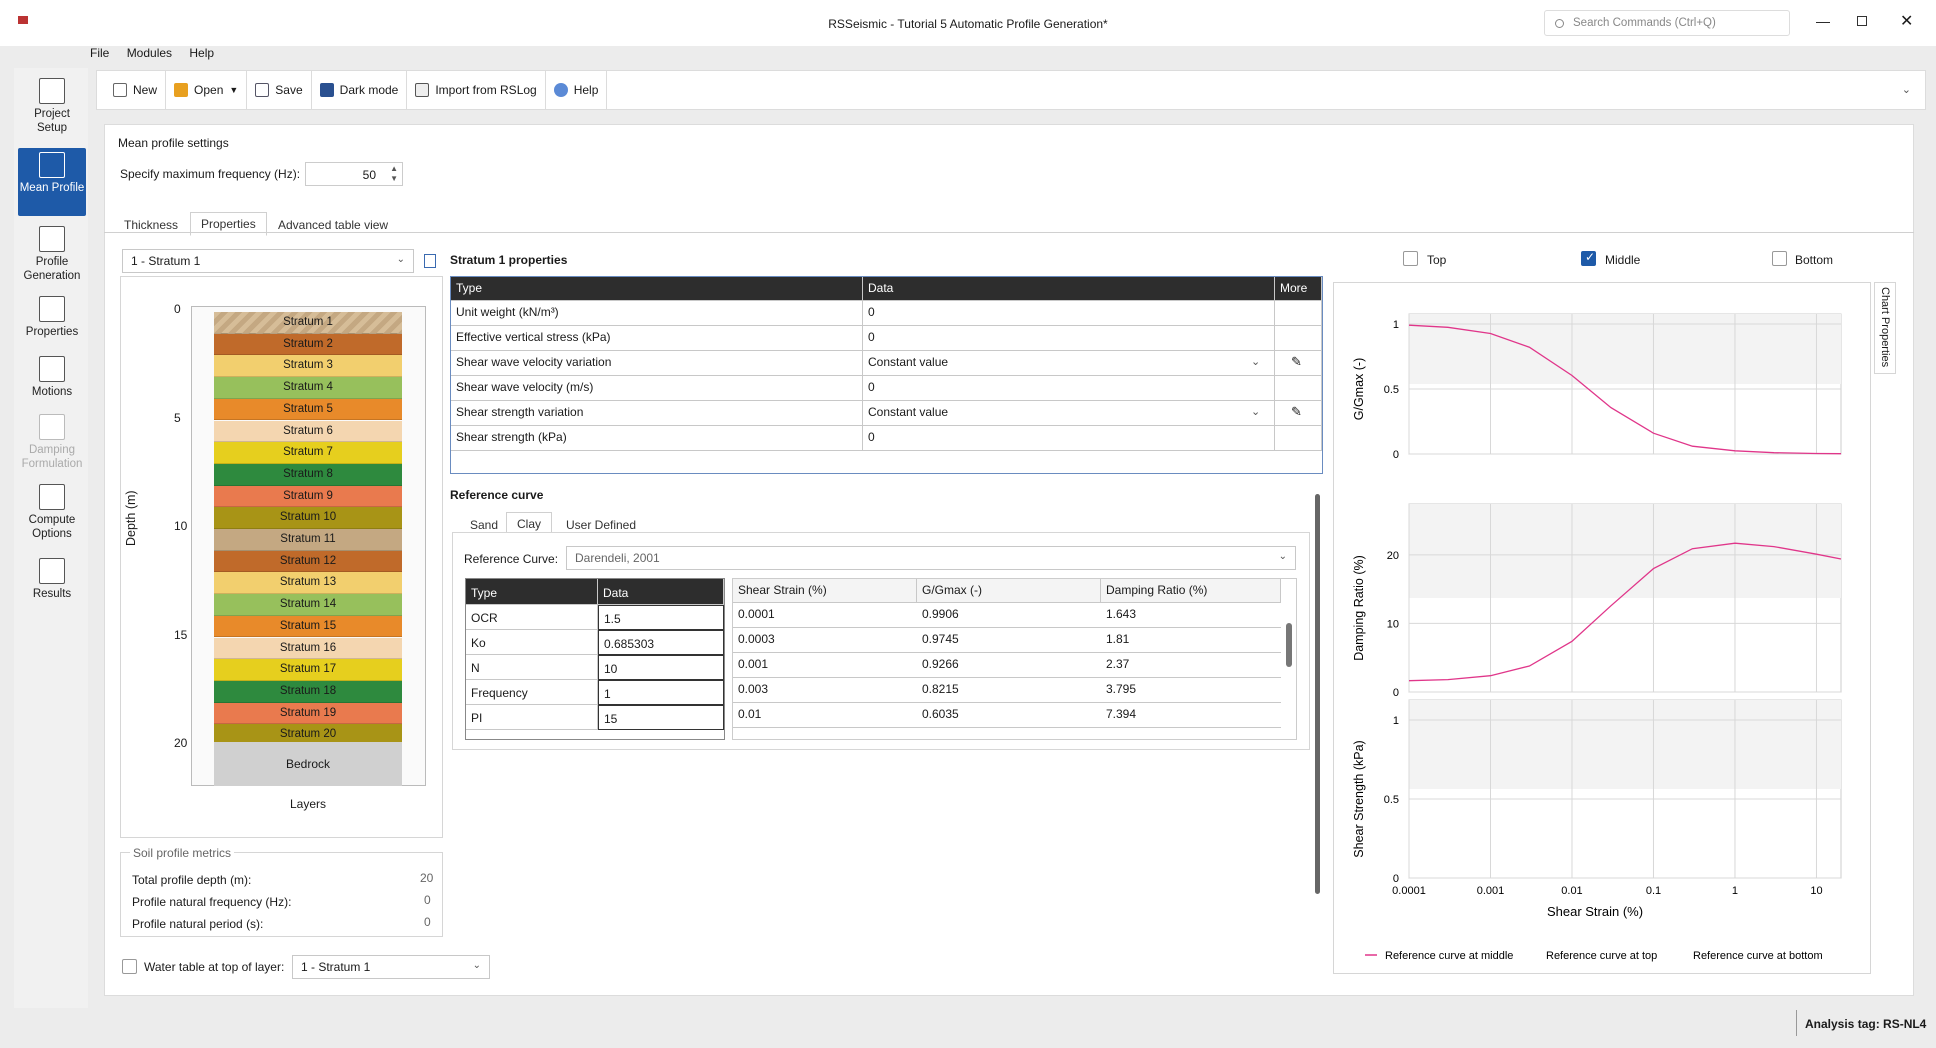 This screenshot has height=1048, width=1936. What do you see at coordinates (52, 380) in the screenshot?
I see `nav-motions: Motions` at bounding box center [52, 380].